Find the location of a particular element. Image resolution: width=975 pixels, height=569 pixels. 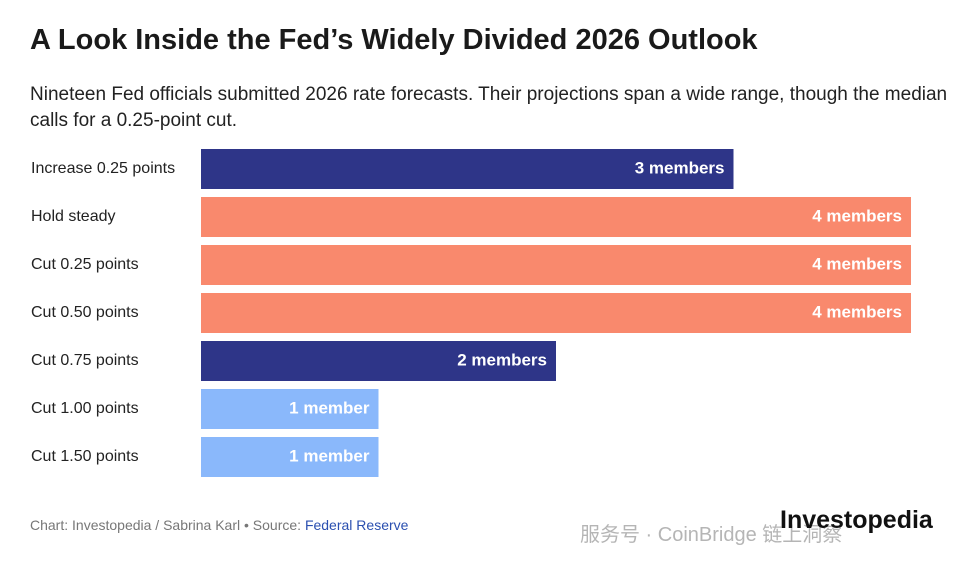

category-label: Hold steady is located at coordinates (73, 216).